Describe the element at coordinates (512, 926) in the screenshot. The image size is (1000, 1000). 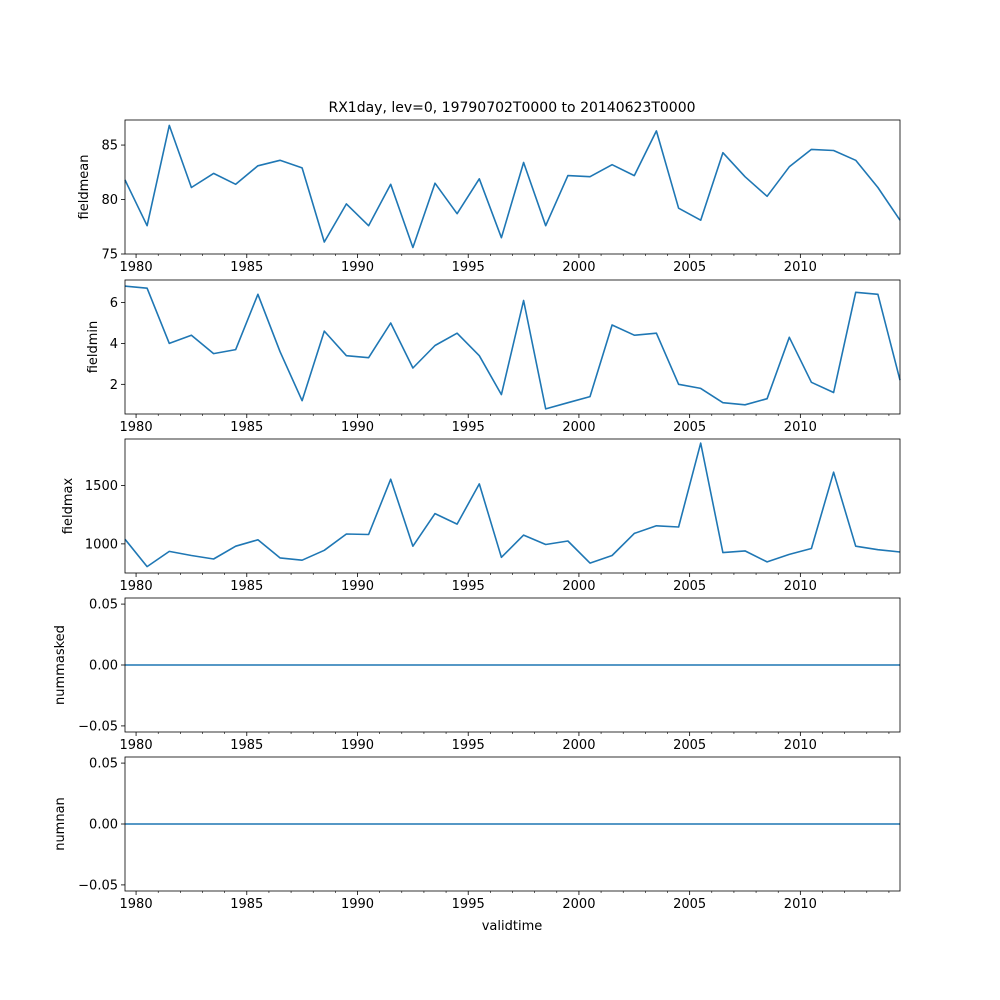
I see `x-axis-label: validtime` at that location.